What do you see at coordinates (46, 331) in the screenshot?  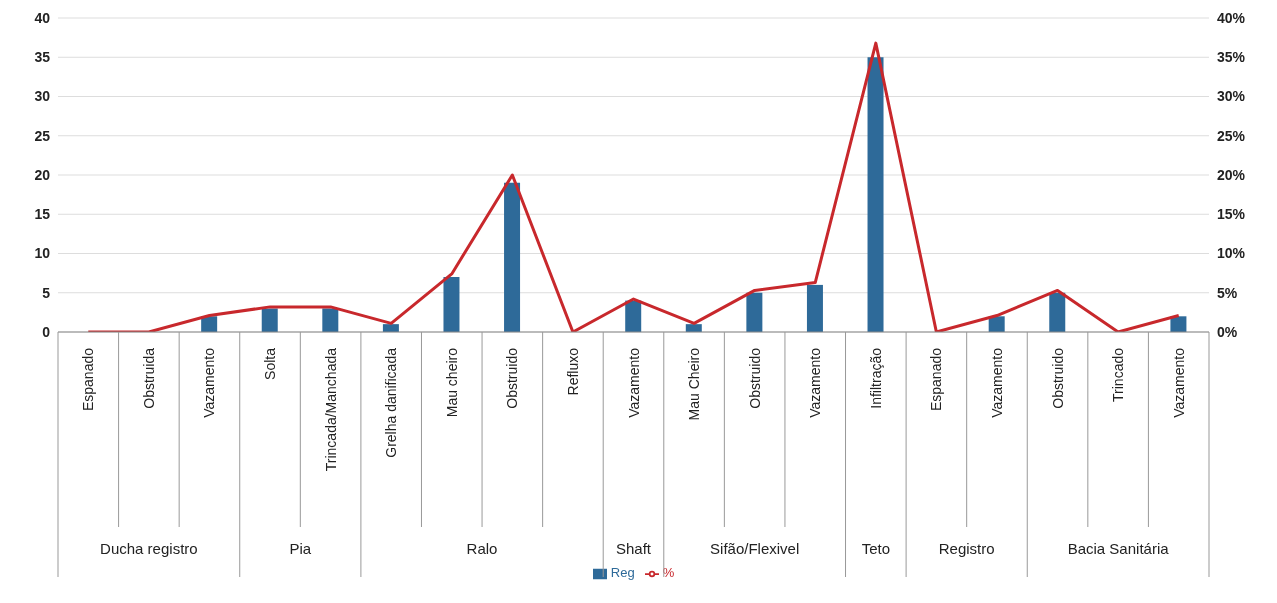 I see `y-tick-label: 0` at bounding box center [46, 331].